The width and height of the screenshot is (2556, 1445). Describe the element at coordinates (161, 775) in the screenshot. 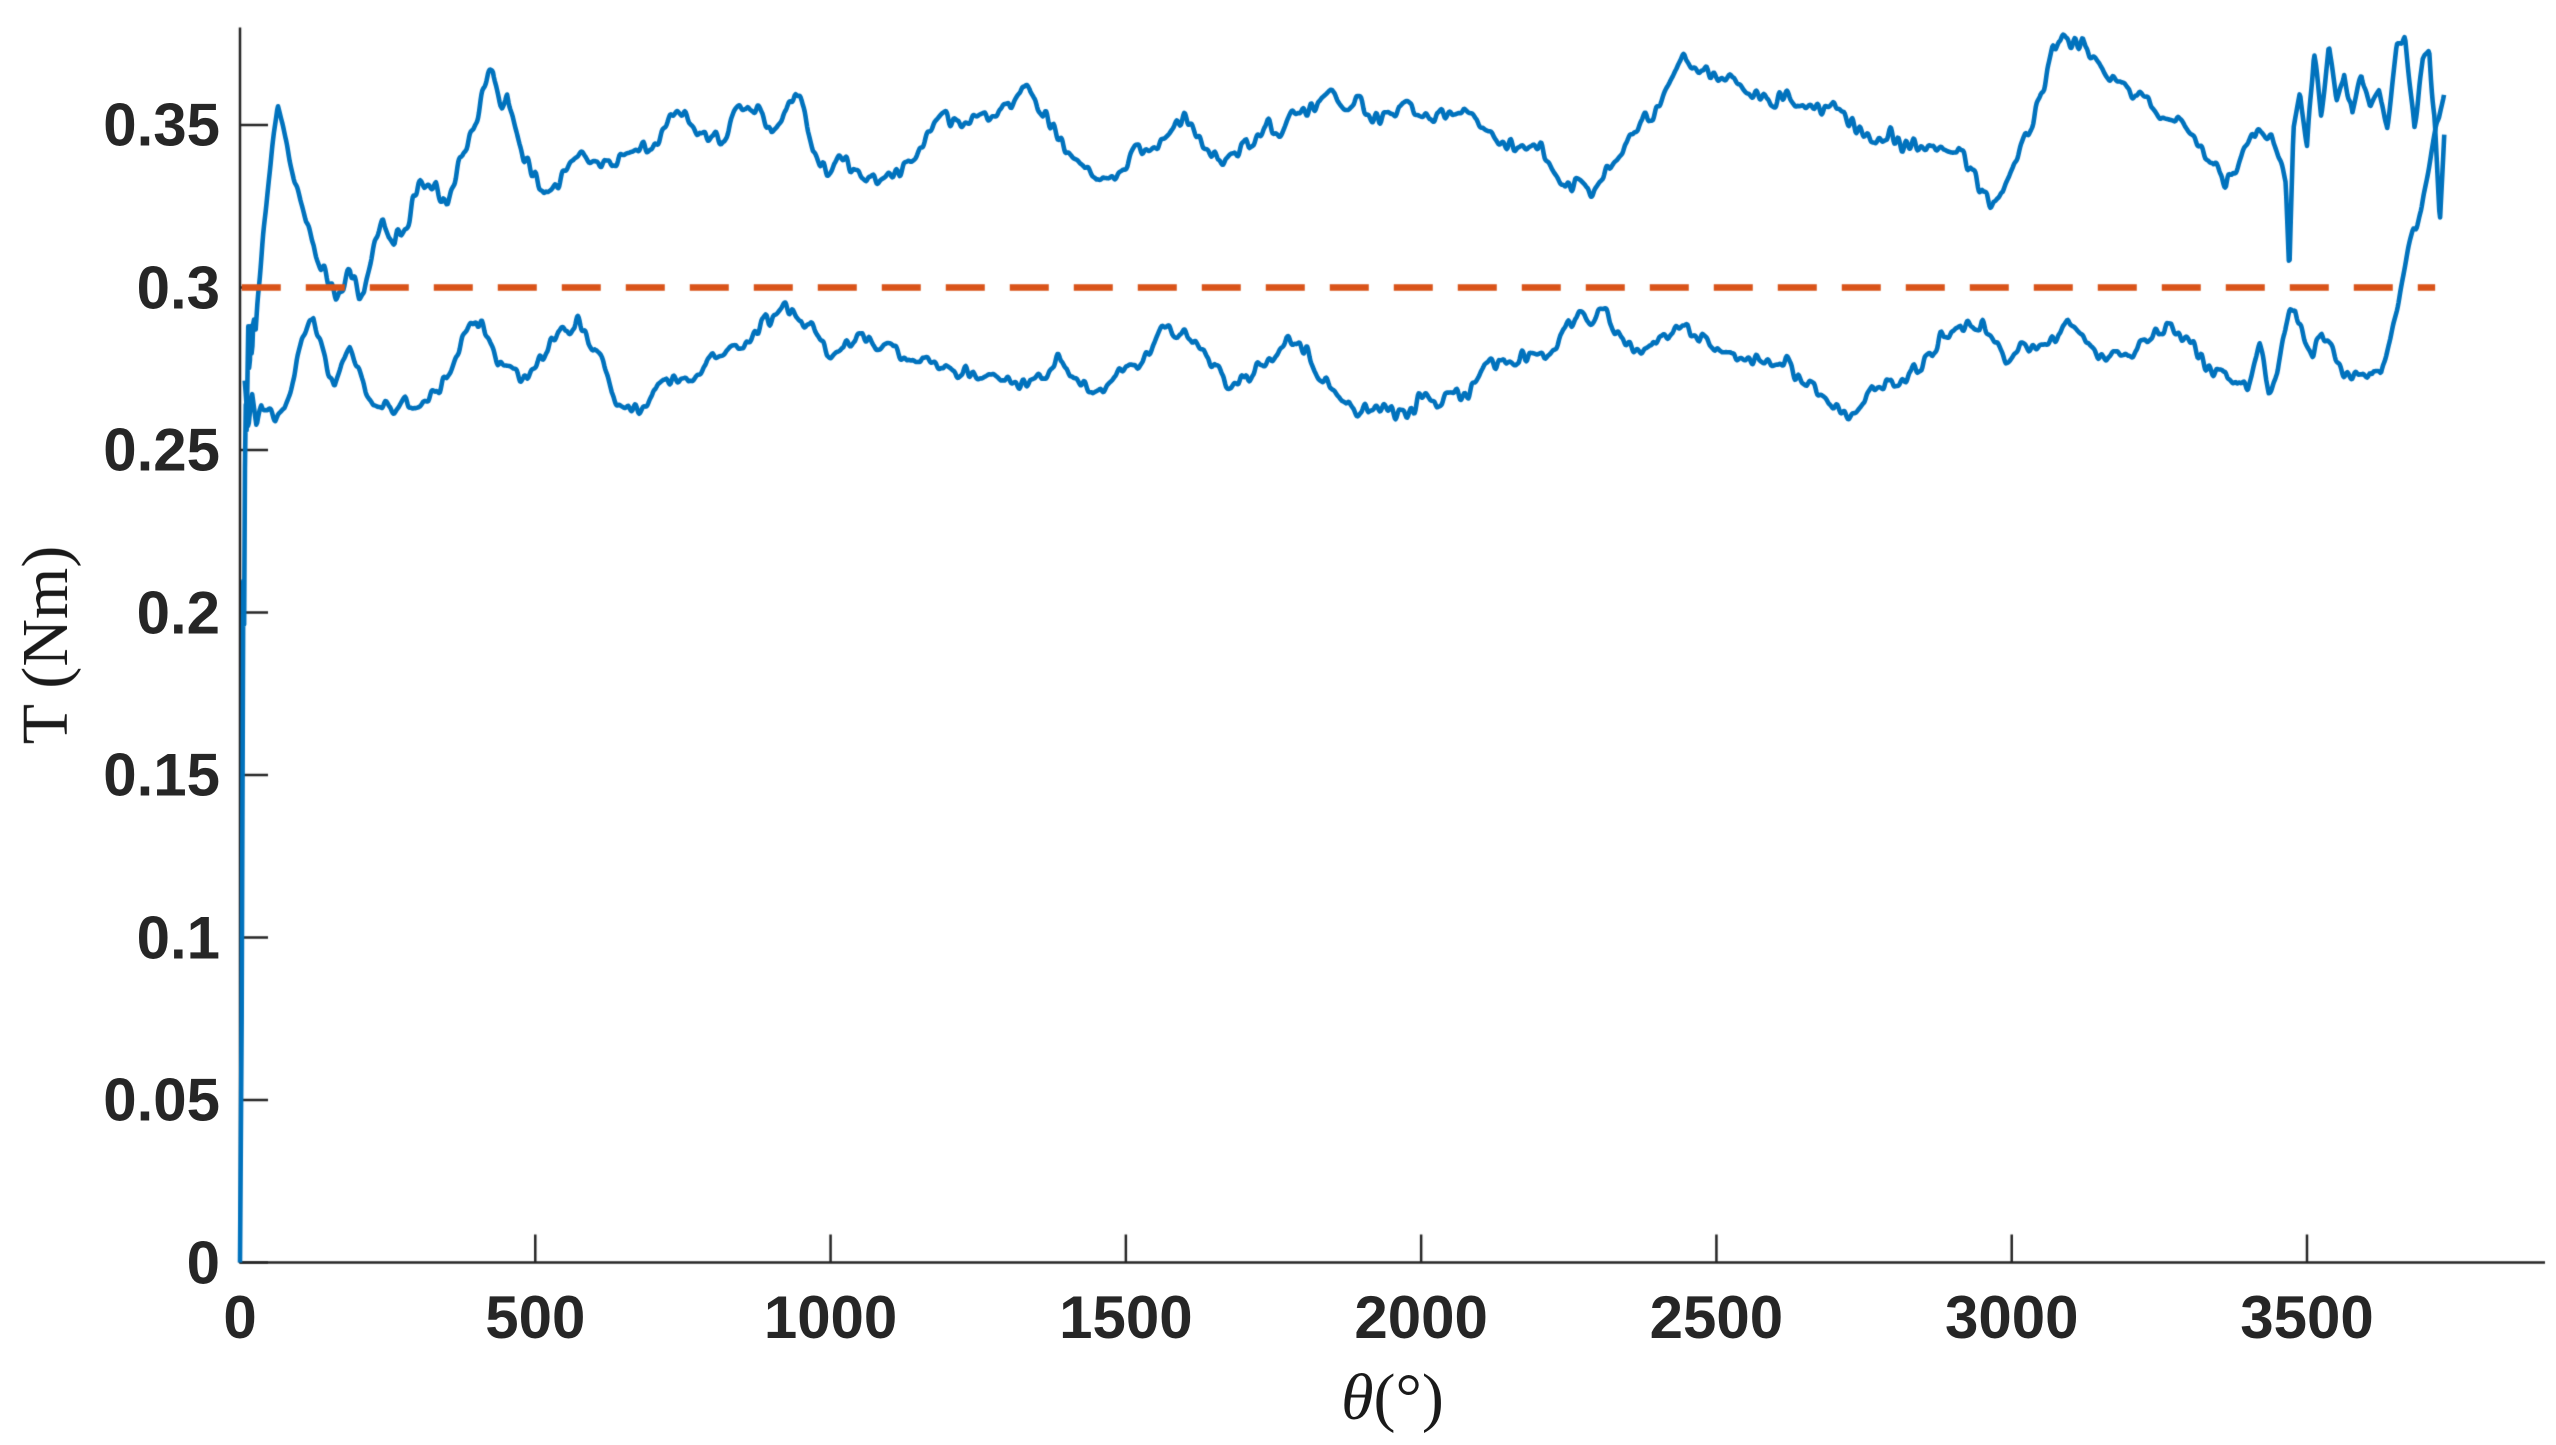

I see `y-tick-label-0.15: 0.15` at that location.